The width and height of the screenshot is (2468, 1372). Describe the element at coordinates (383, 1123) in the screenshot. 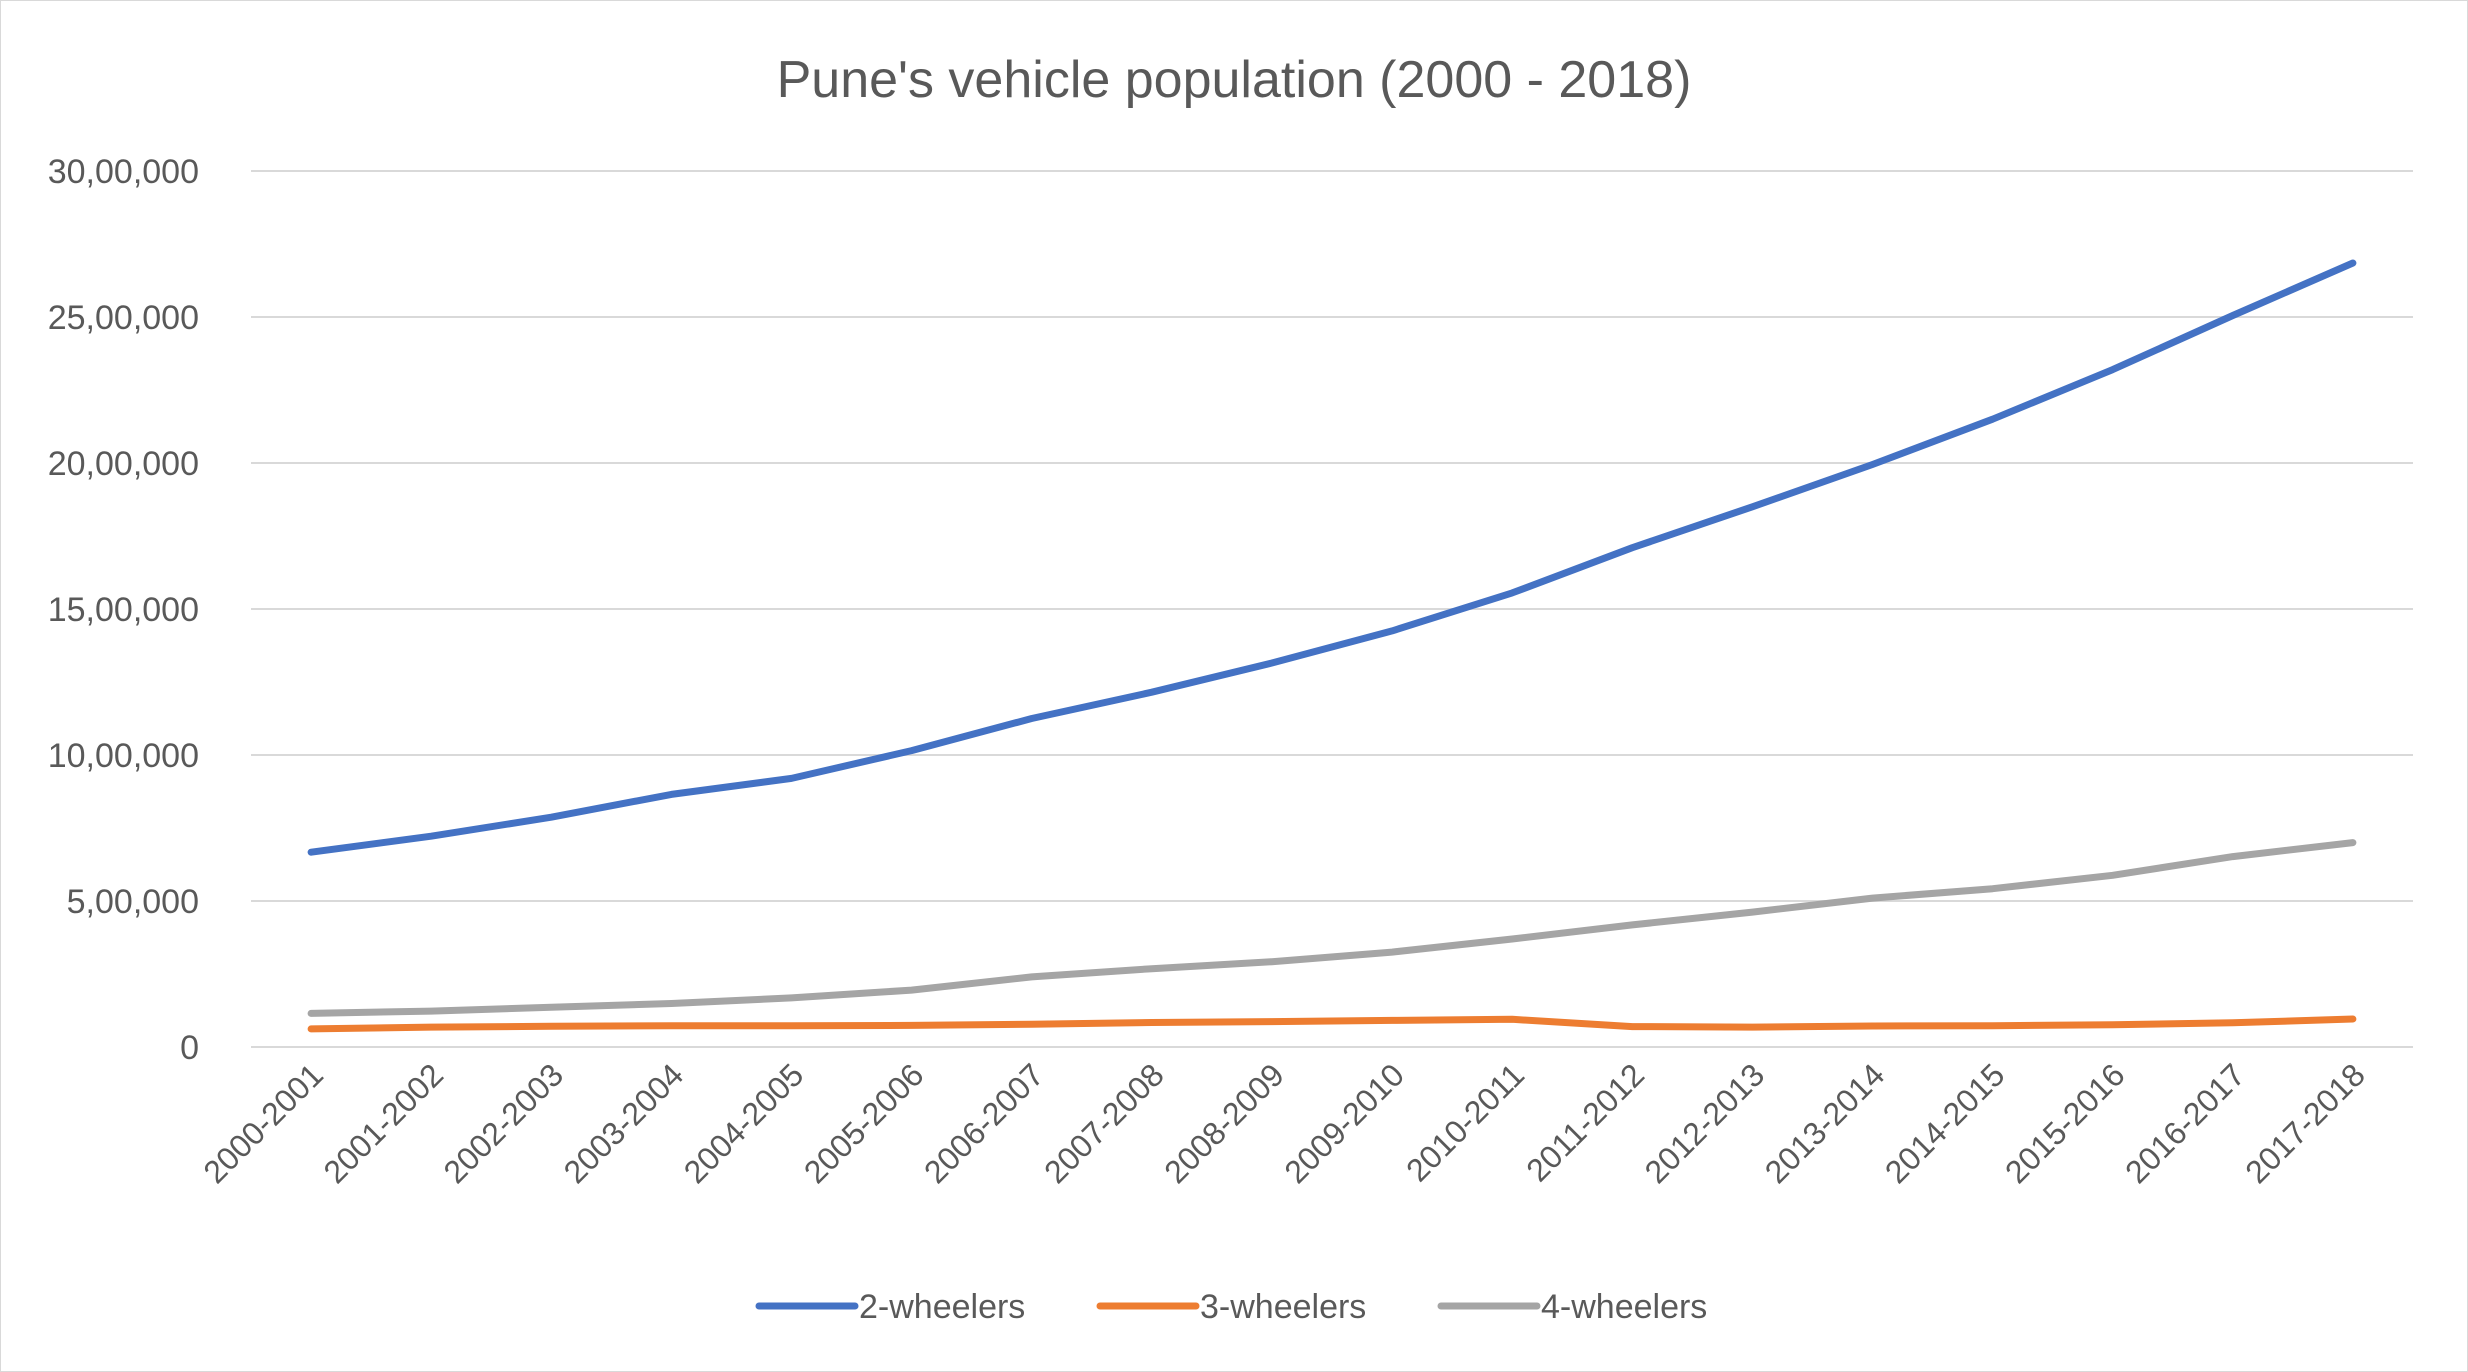

I see `x-tick-label: 2001-2002` at that location.